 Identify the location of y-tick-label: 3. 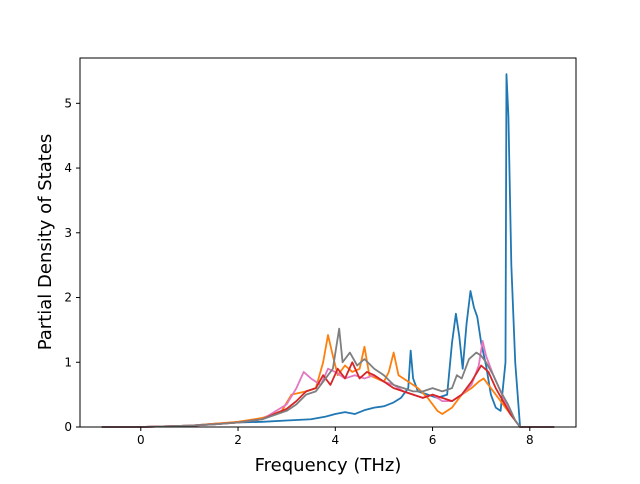
(68, 233).